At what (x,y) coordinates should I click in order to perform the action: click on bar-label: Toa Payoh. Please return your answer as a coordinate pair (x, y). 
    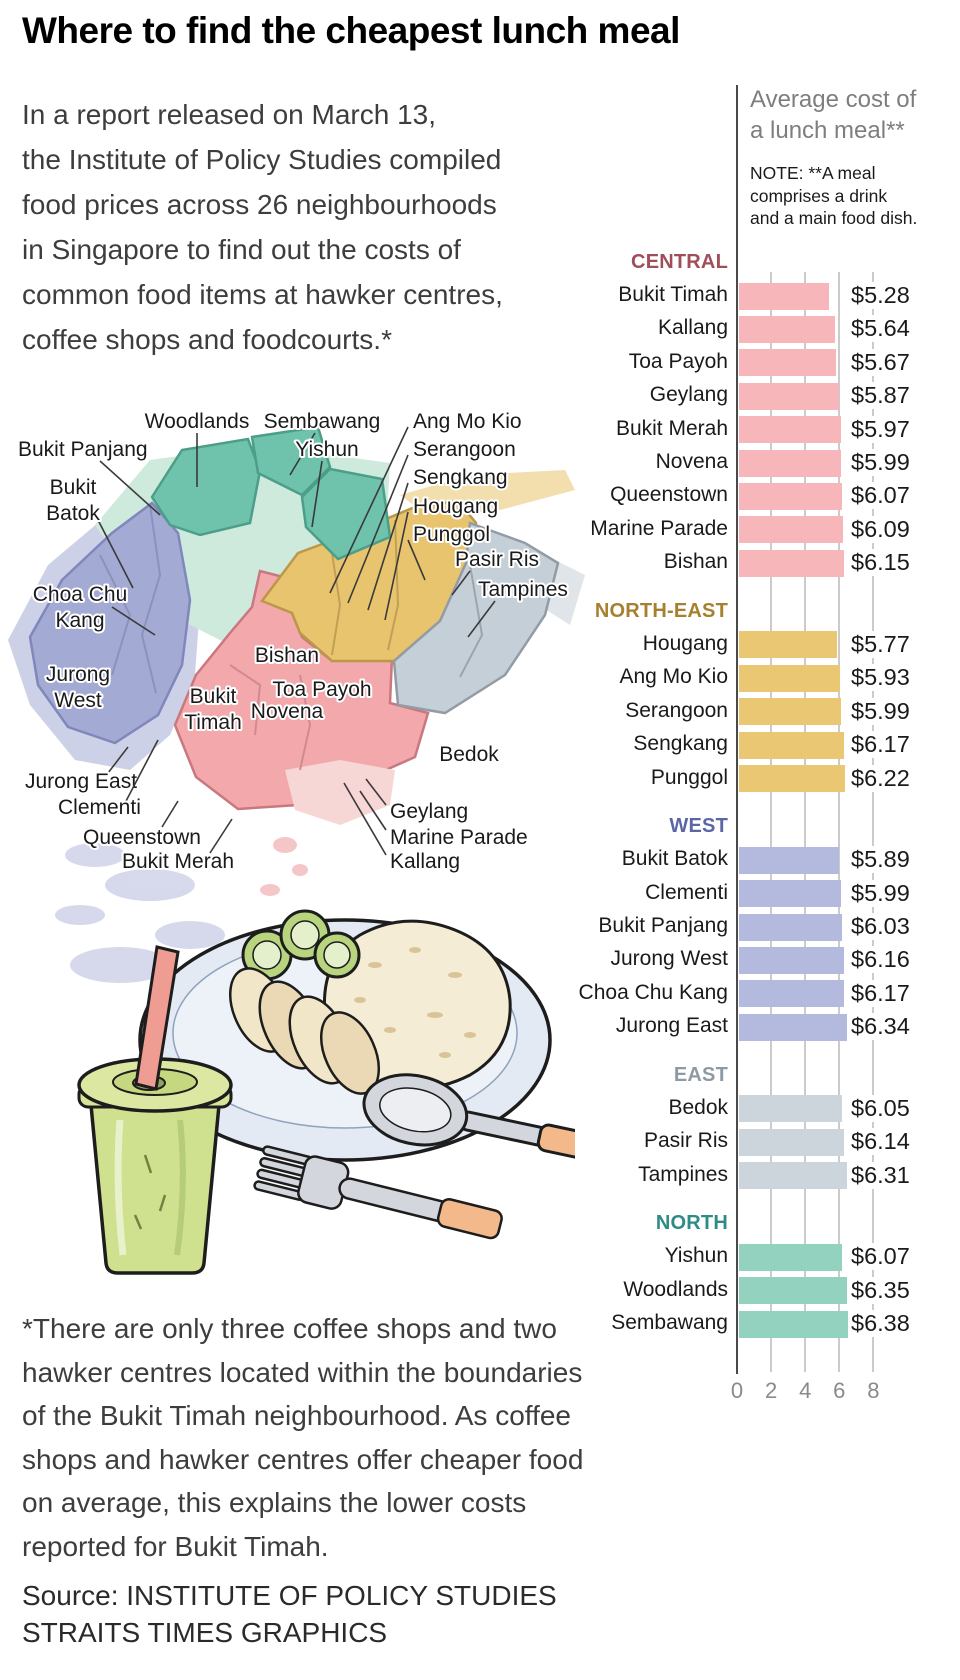
    Looking at the image, I should click on (678, 361).